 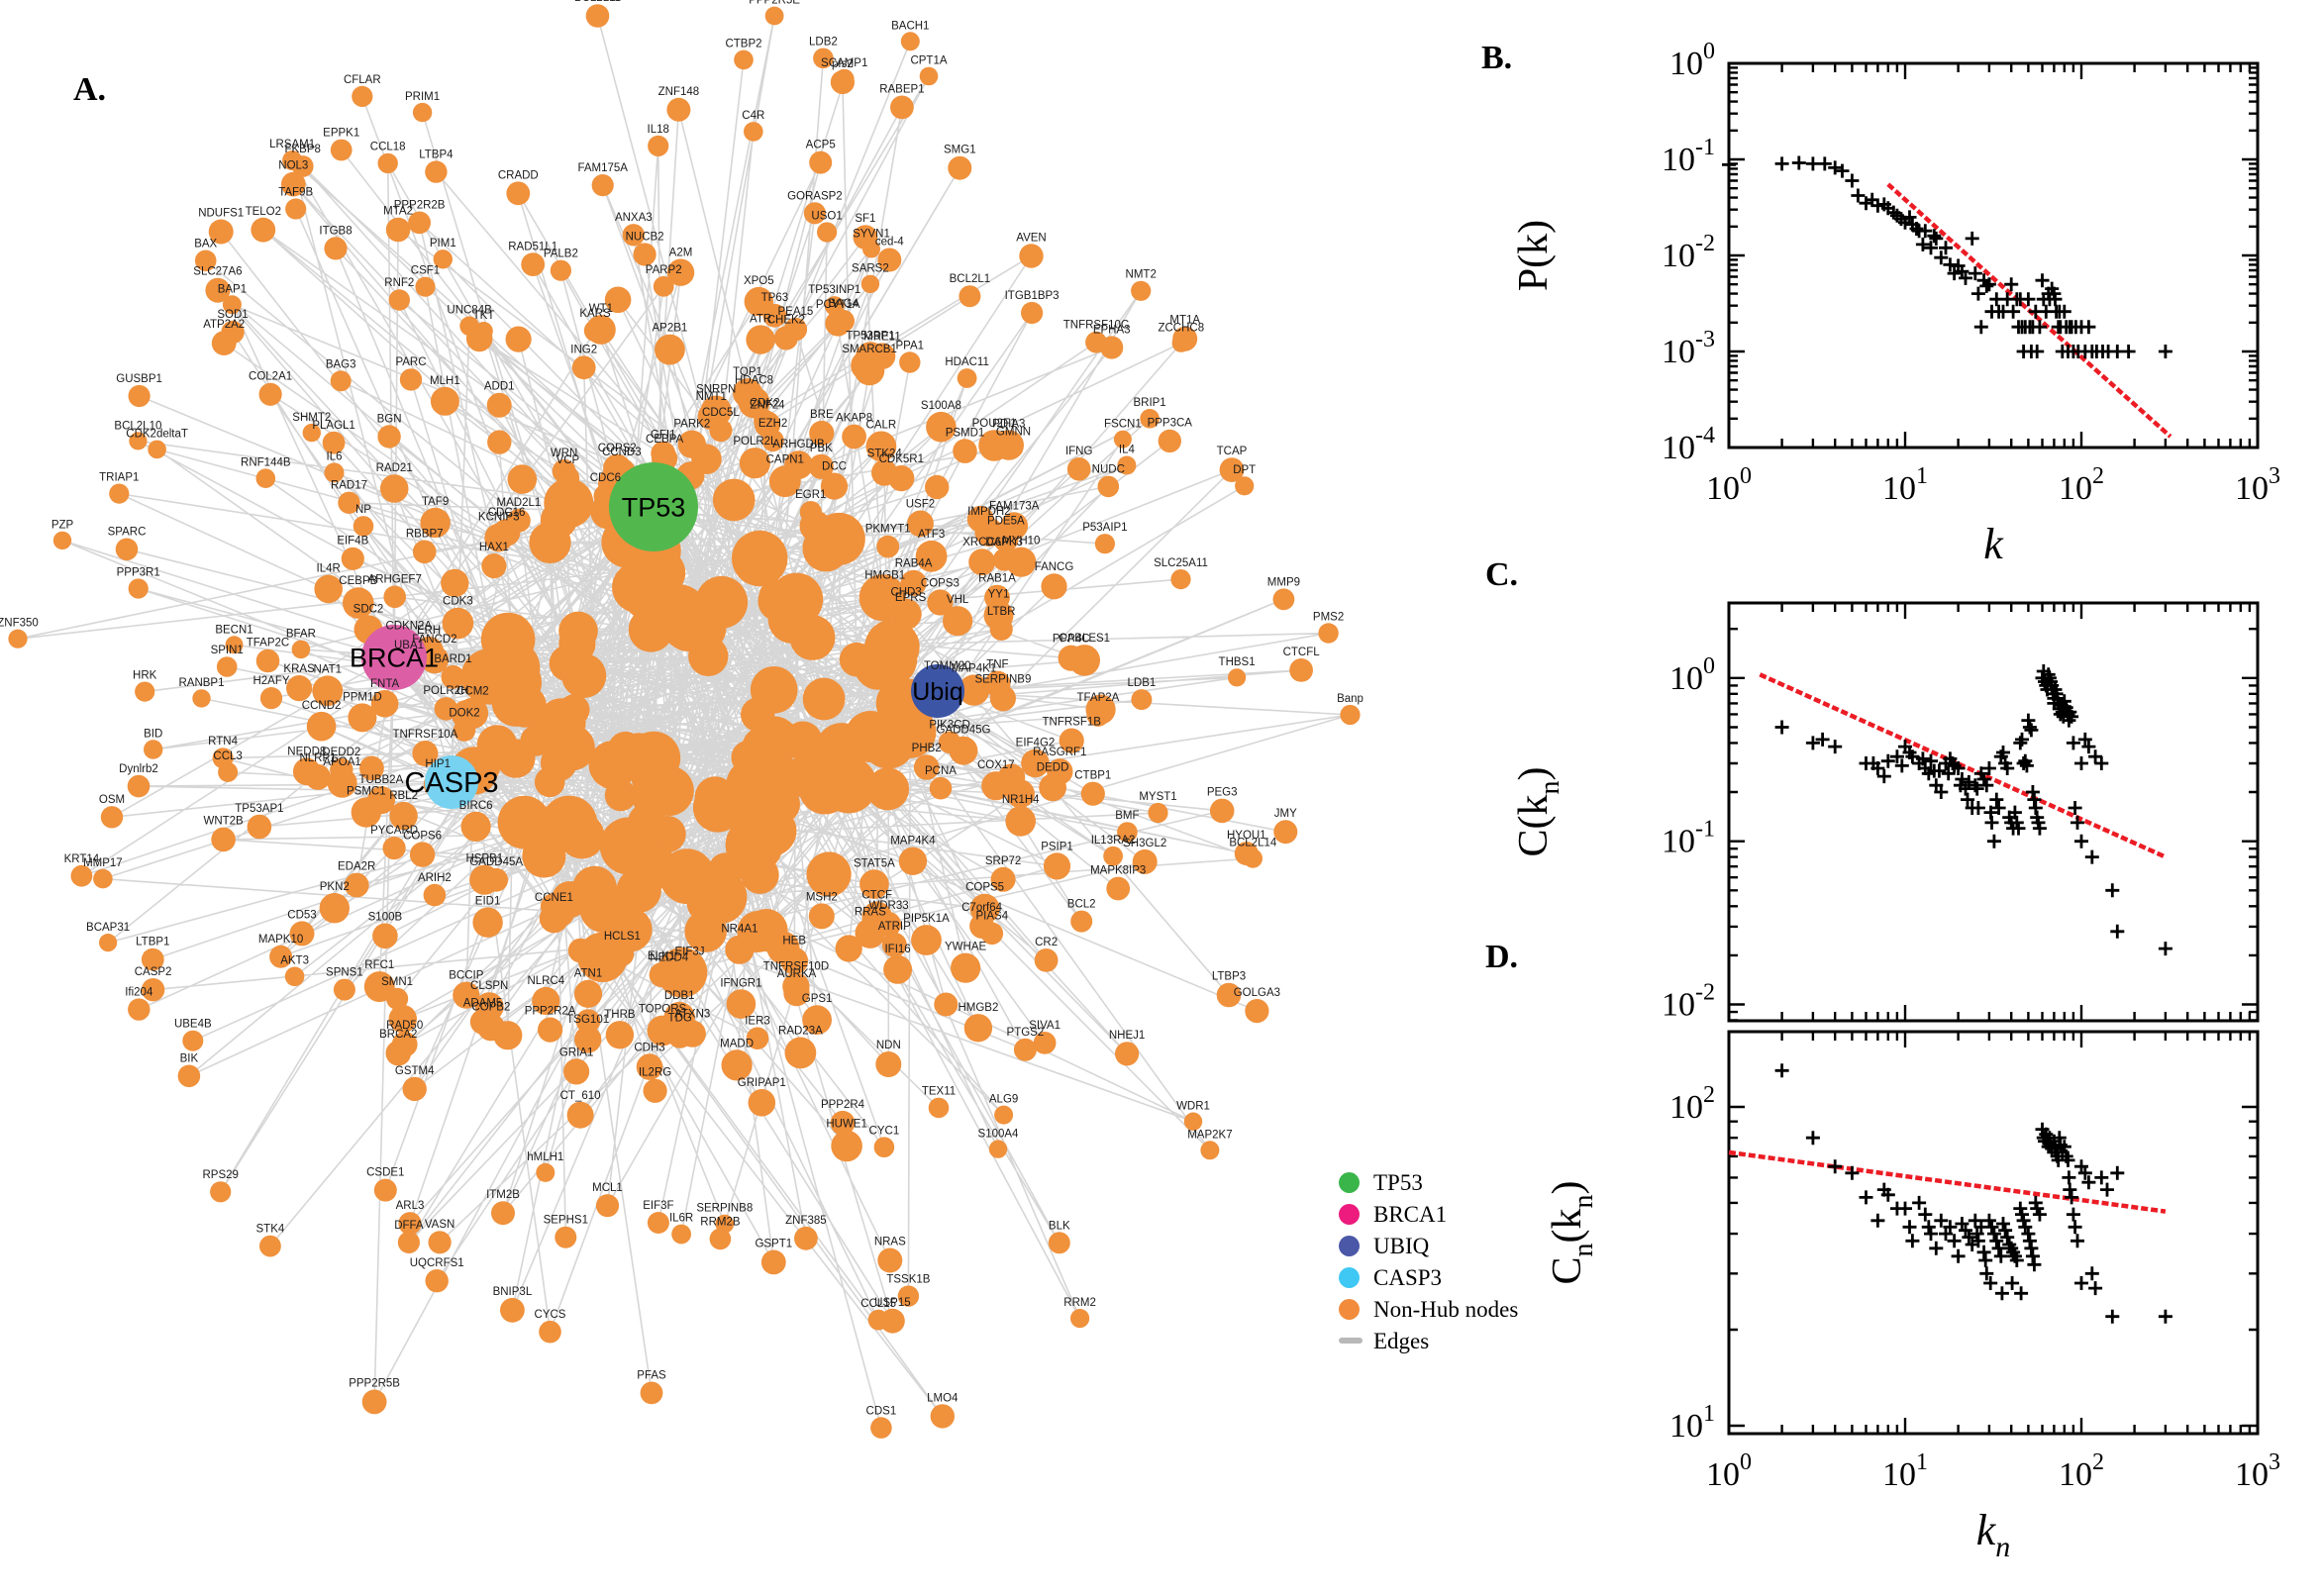 What do you see at coordinates (711, 397) in the screenshot?
I see `gene-label: NMT1` at bounding box center [711, 397].